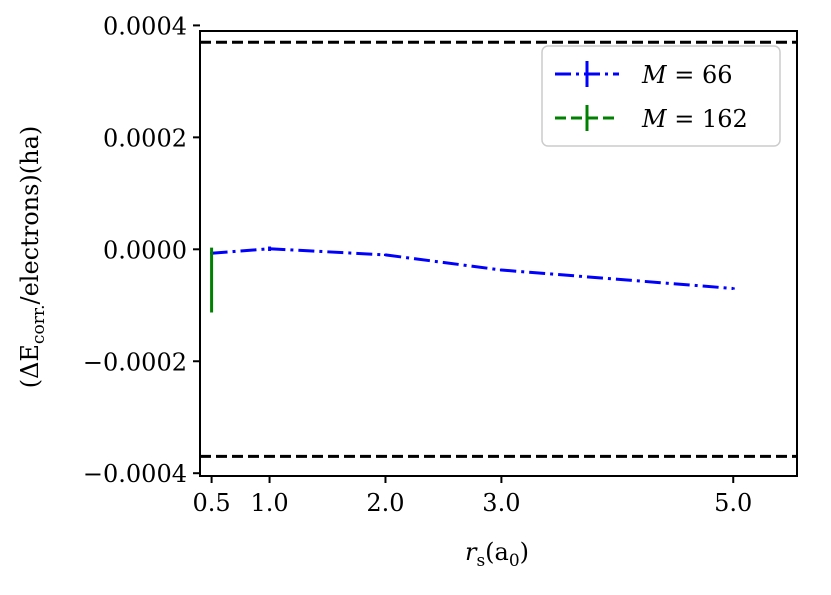  What do you see at coordinates (686, 75) in the screenshot?
I see `legend-label: M = 66` at bounding box center [686, 75].